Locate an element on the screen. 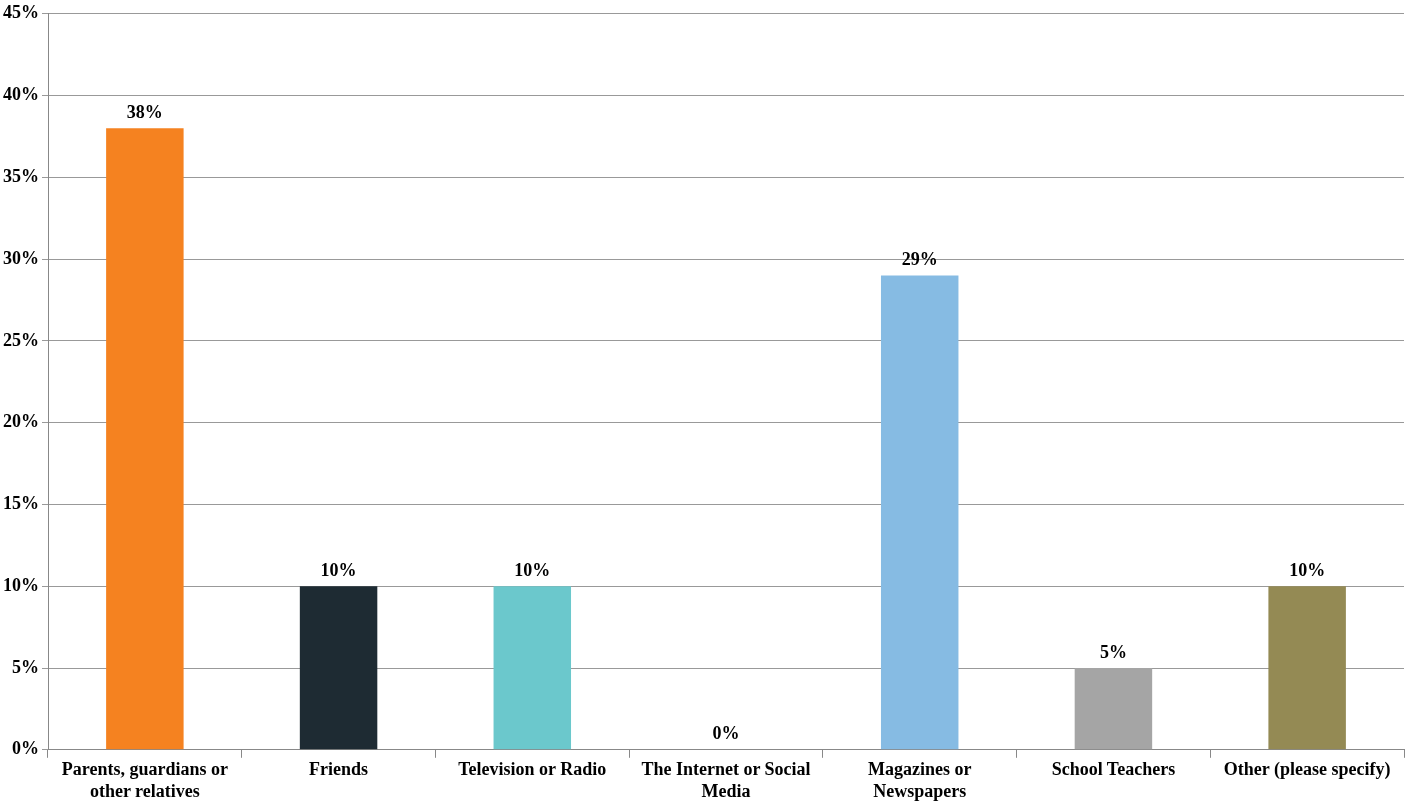 The image size is (1408, 805). y-tick-label: 35% is located at coordinates (21, 176).